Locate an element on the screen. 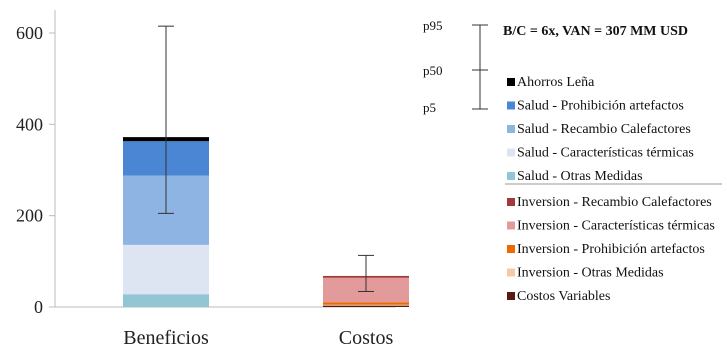 This screenshot has width=727, height=353. legend-label-ahorros-lena: Ahorros Leña is located at coordinates (556, 82).